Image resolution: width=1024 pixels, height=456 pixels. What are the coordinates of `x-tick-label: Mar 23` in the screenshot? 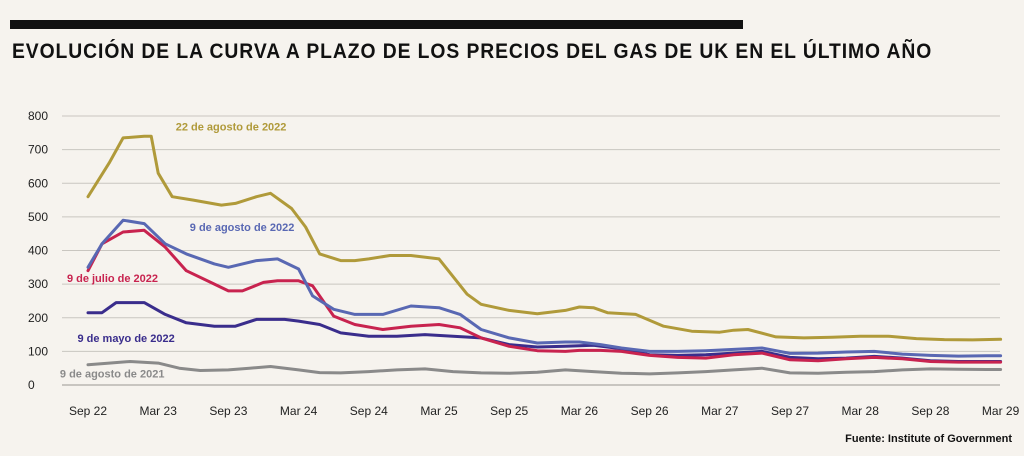 It's located at (159, 411).